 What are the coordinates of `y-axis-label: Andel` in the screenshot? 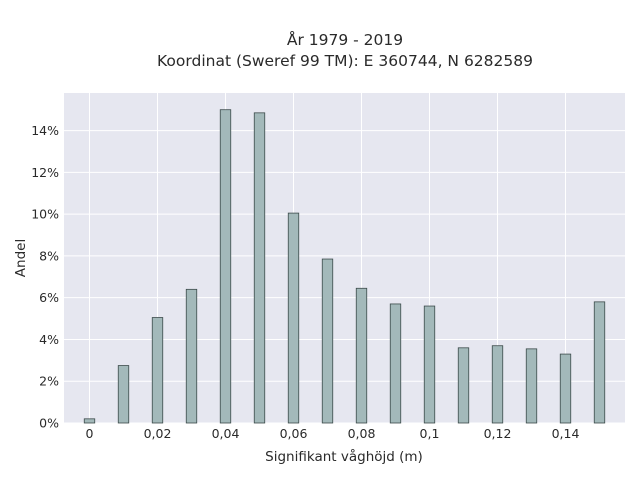 It's located at (21, 258).